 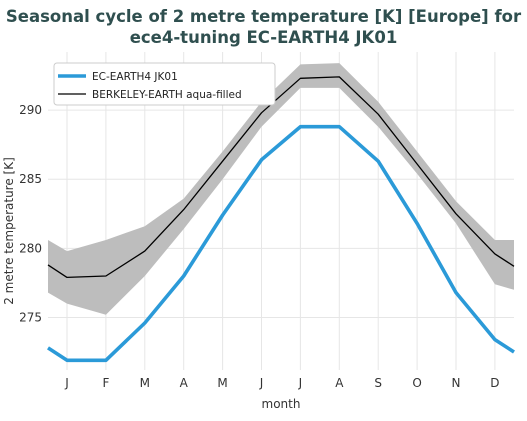 I want to click on chart-title-line-2: ece4-tuning EC-EARTH4 JK01, so click(x=263, y=37).